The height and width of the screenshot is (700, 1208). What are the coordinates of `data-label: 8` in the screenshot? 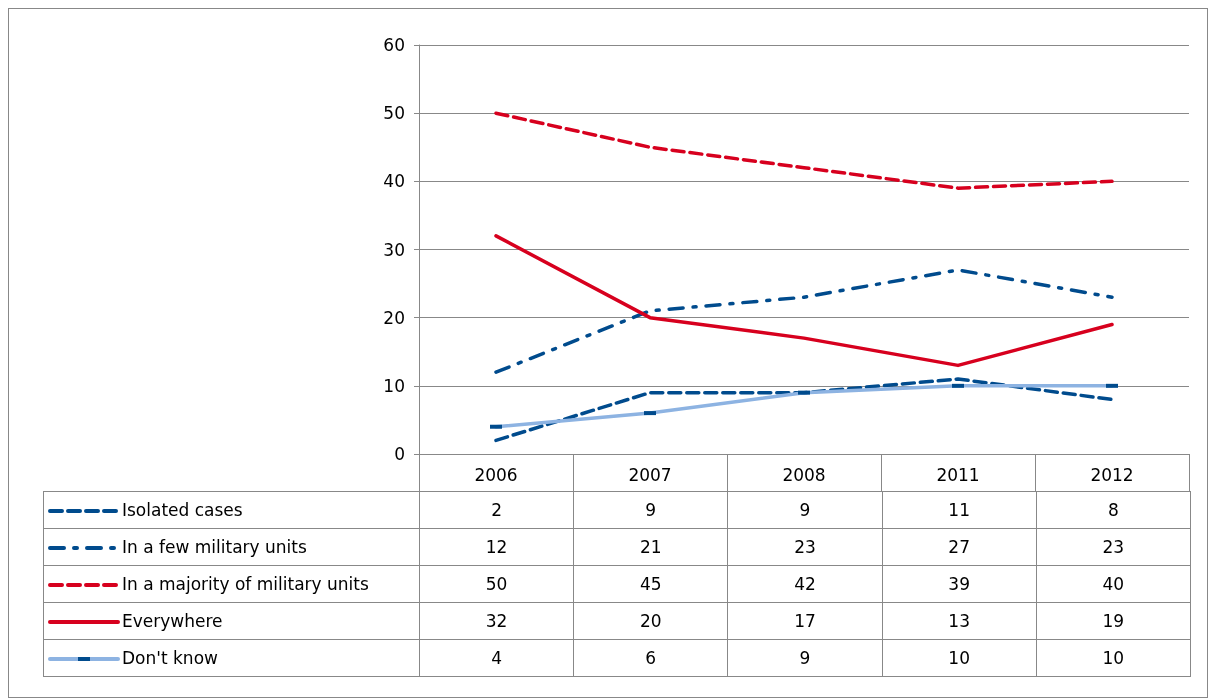 It's located at (1113, 510).